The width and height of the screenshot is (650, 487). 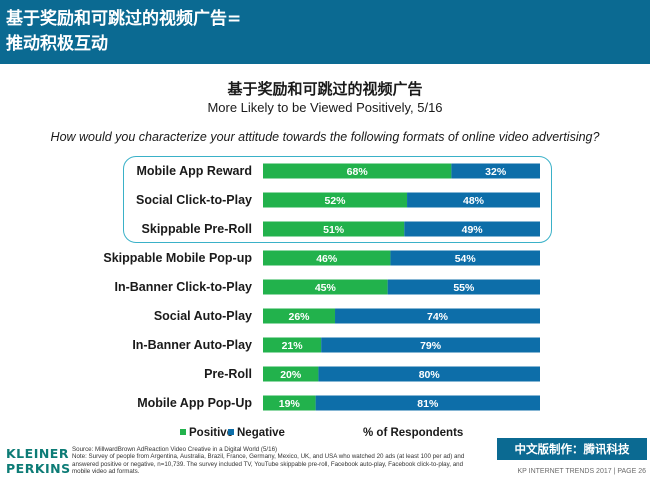 I want to click on category-label: In-Banner Click-to-Play, so click(x=183, y=287).